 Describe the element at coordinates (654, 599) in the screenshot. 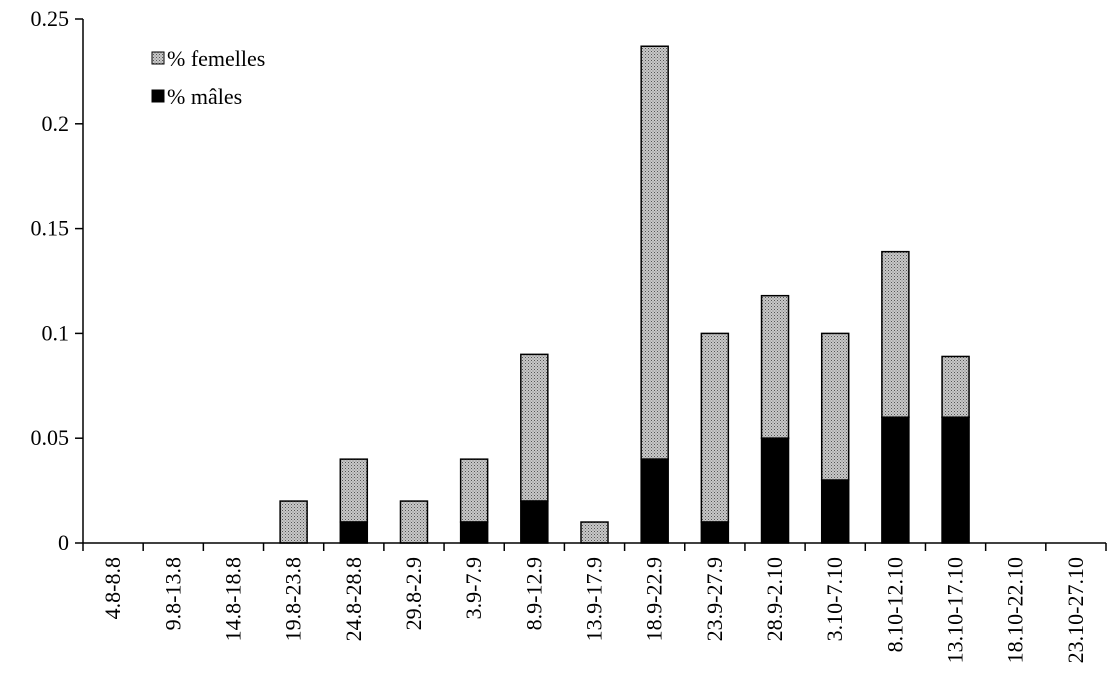

I see `x-tick-label-9: 18.9-22.9` at that location.